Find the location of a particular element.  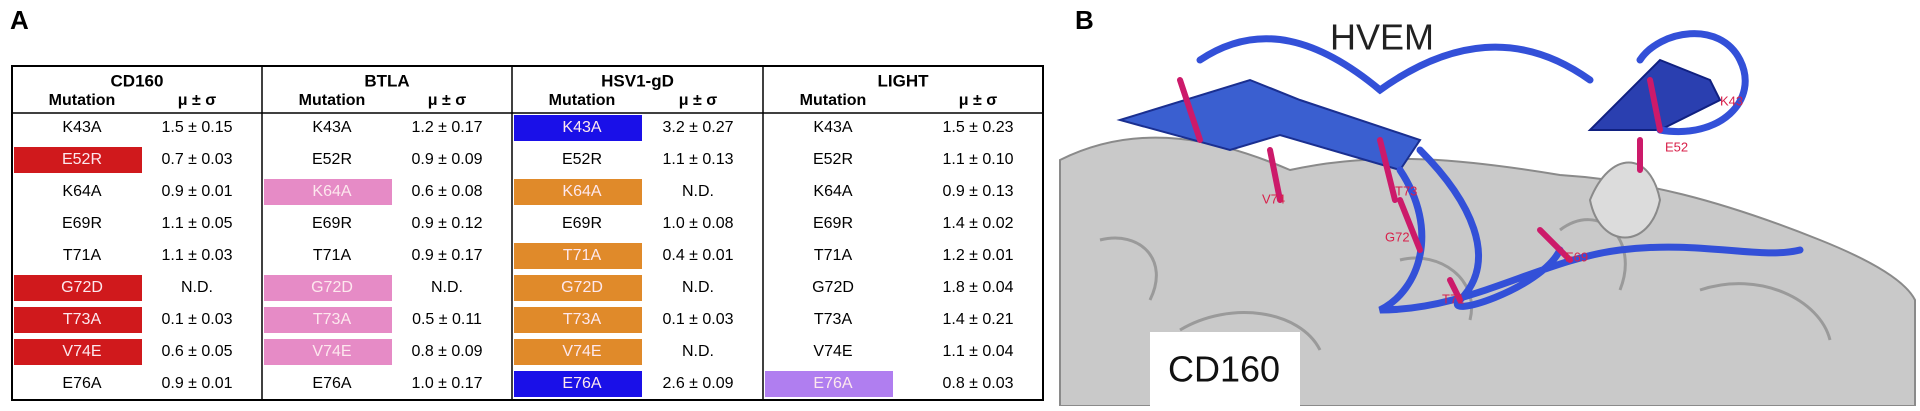

value-cell: 0.8 ± 0.09 is located at coordinates (446, 351).